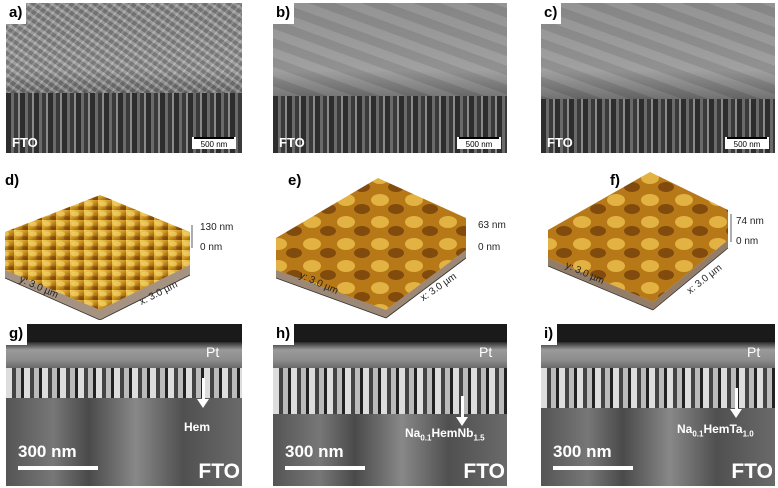 The height and width of the screenshot is (488, 778). Describe the element at coordinates (658, 405) in the screenshot. I see `tem-panel-i: i) Pt Na0.1HemTa1.0 300 nm FTO` at that location.